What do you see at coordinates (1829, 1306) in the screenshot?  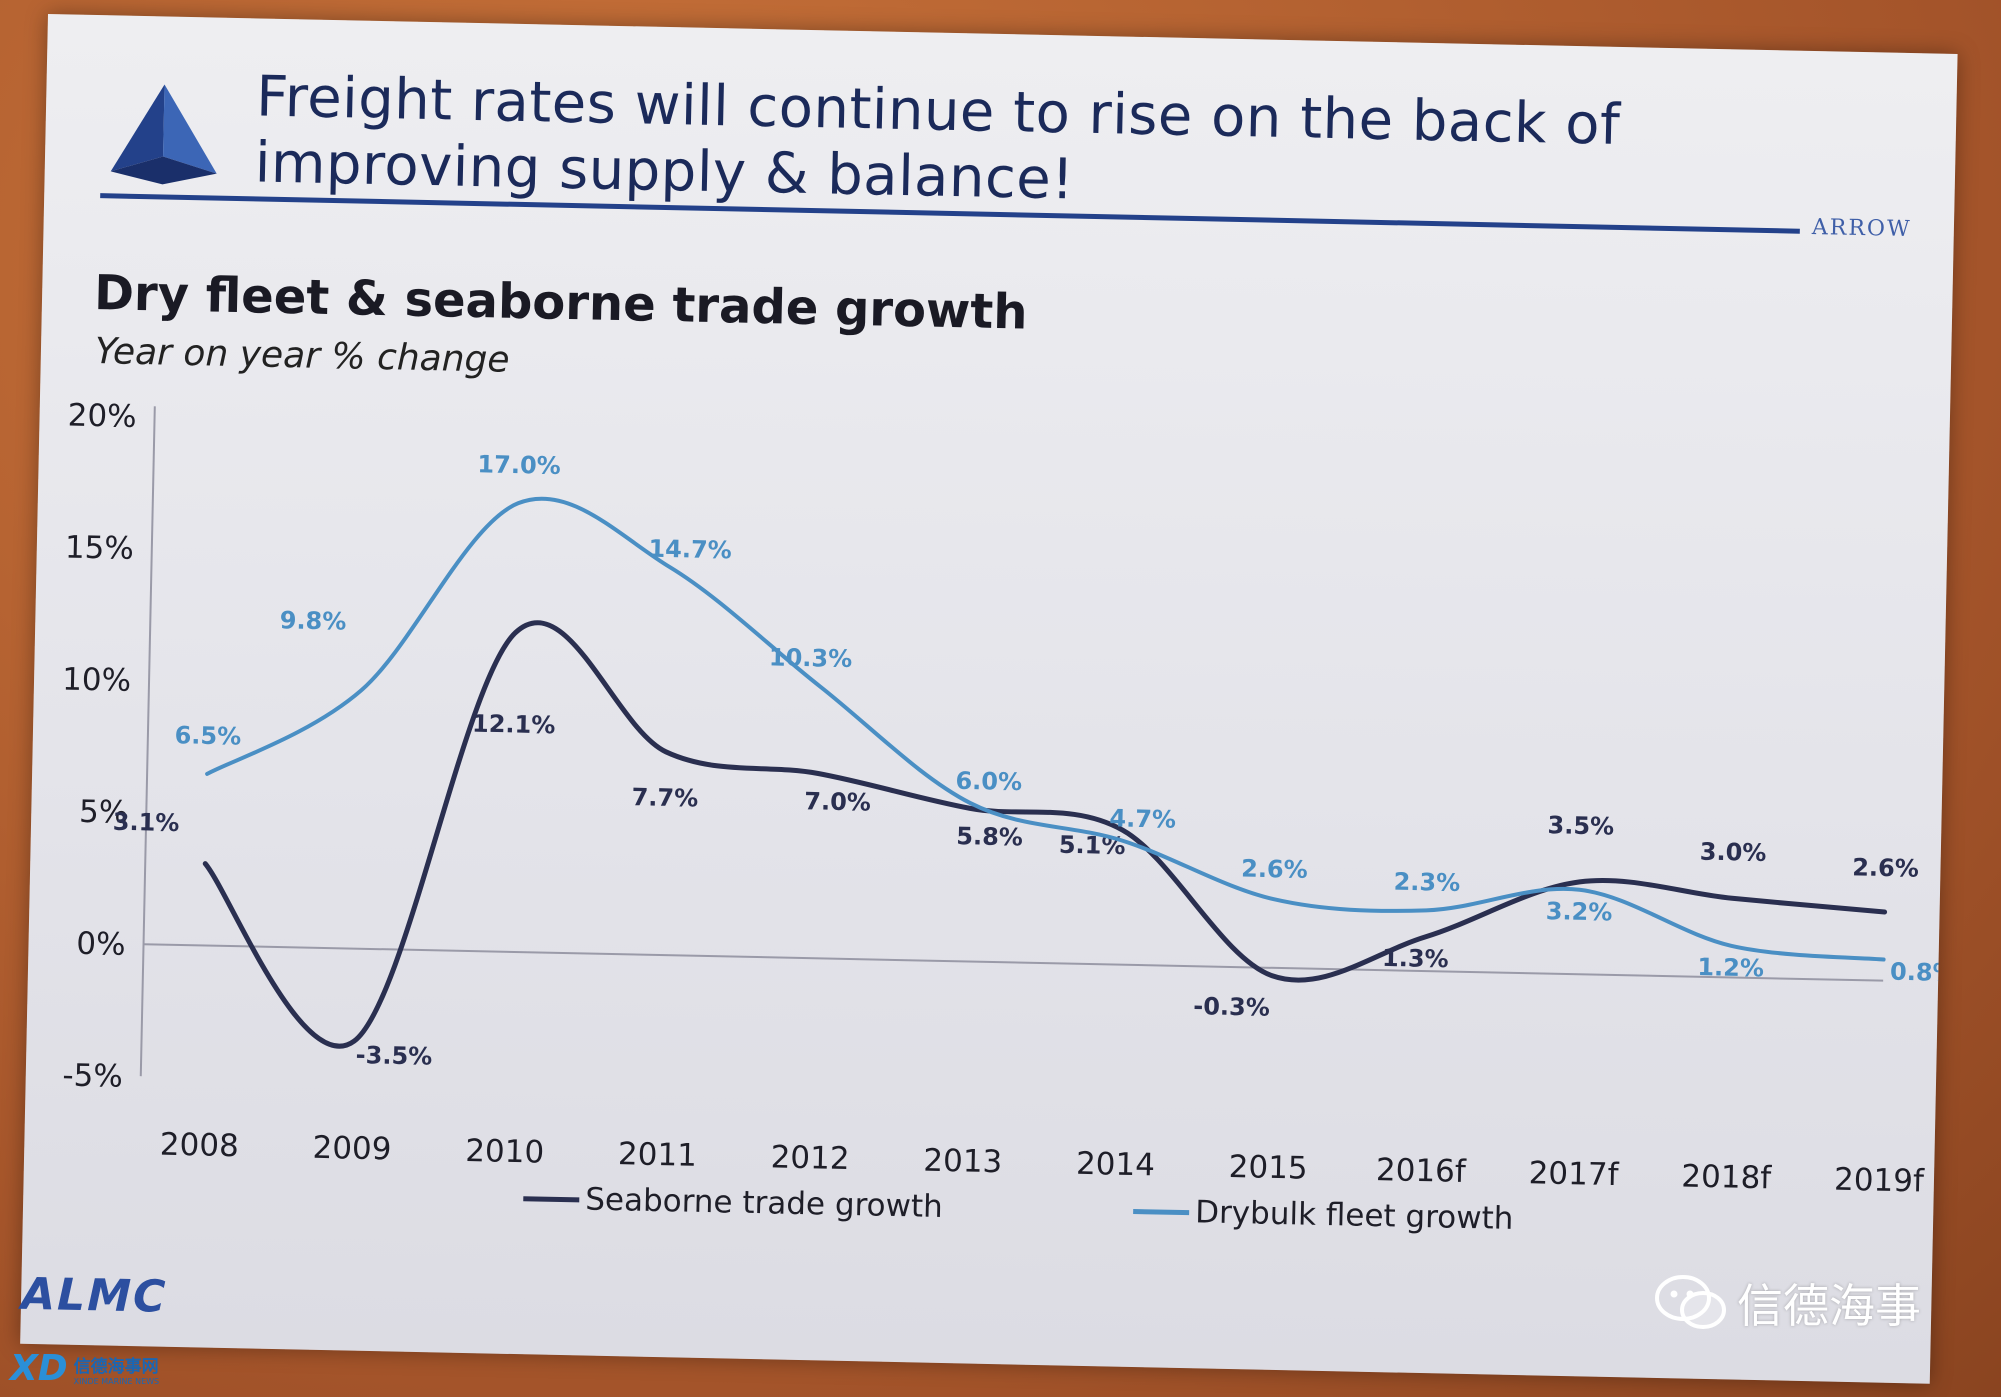 I see `wechat-account-name: 信德海事` at bounding box center [1829, 1306].